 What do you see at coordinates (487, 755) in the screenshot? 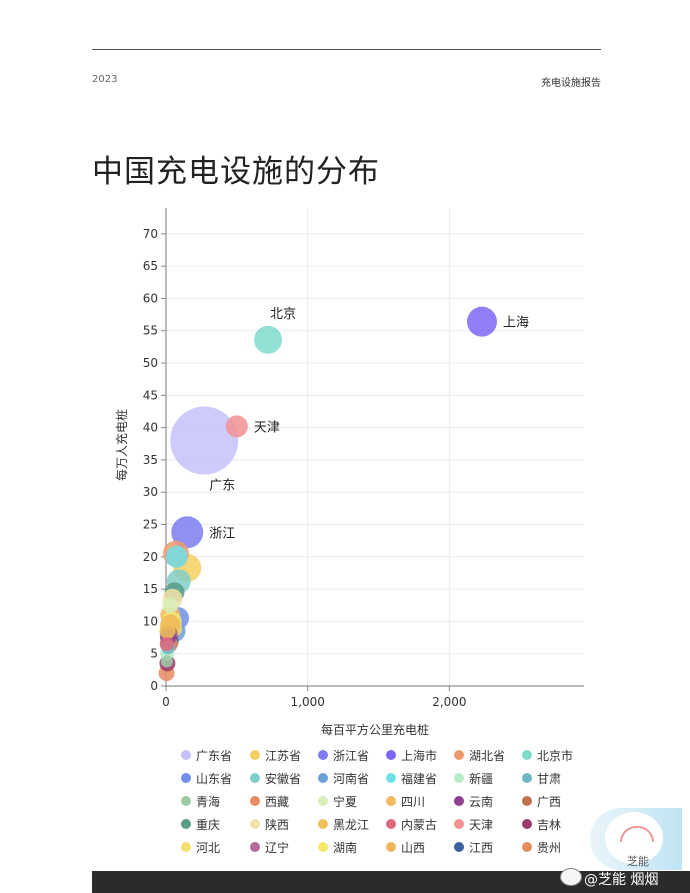
I see `legend-entry: 湖北省` at bounding box center [487, 755].